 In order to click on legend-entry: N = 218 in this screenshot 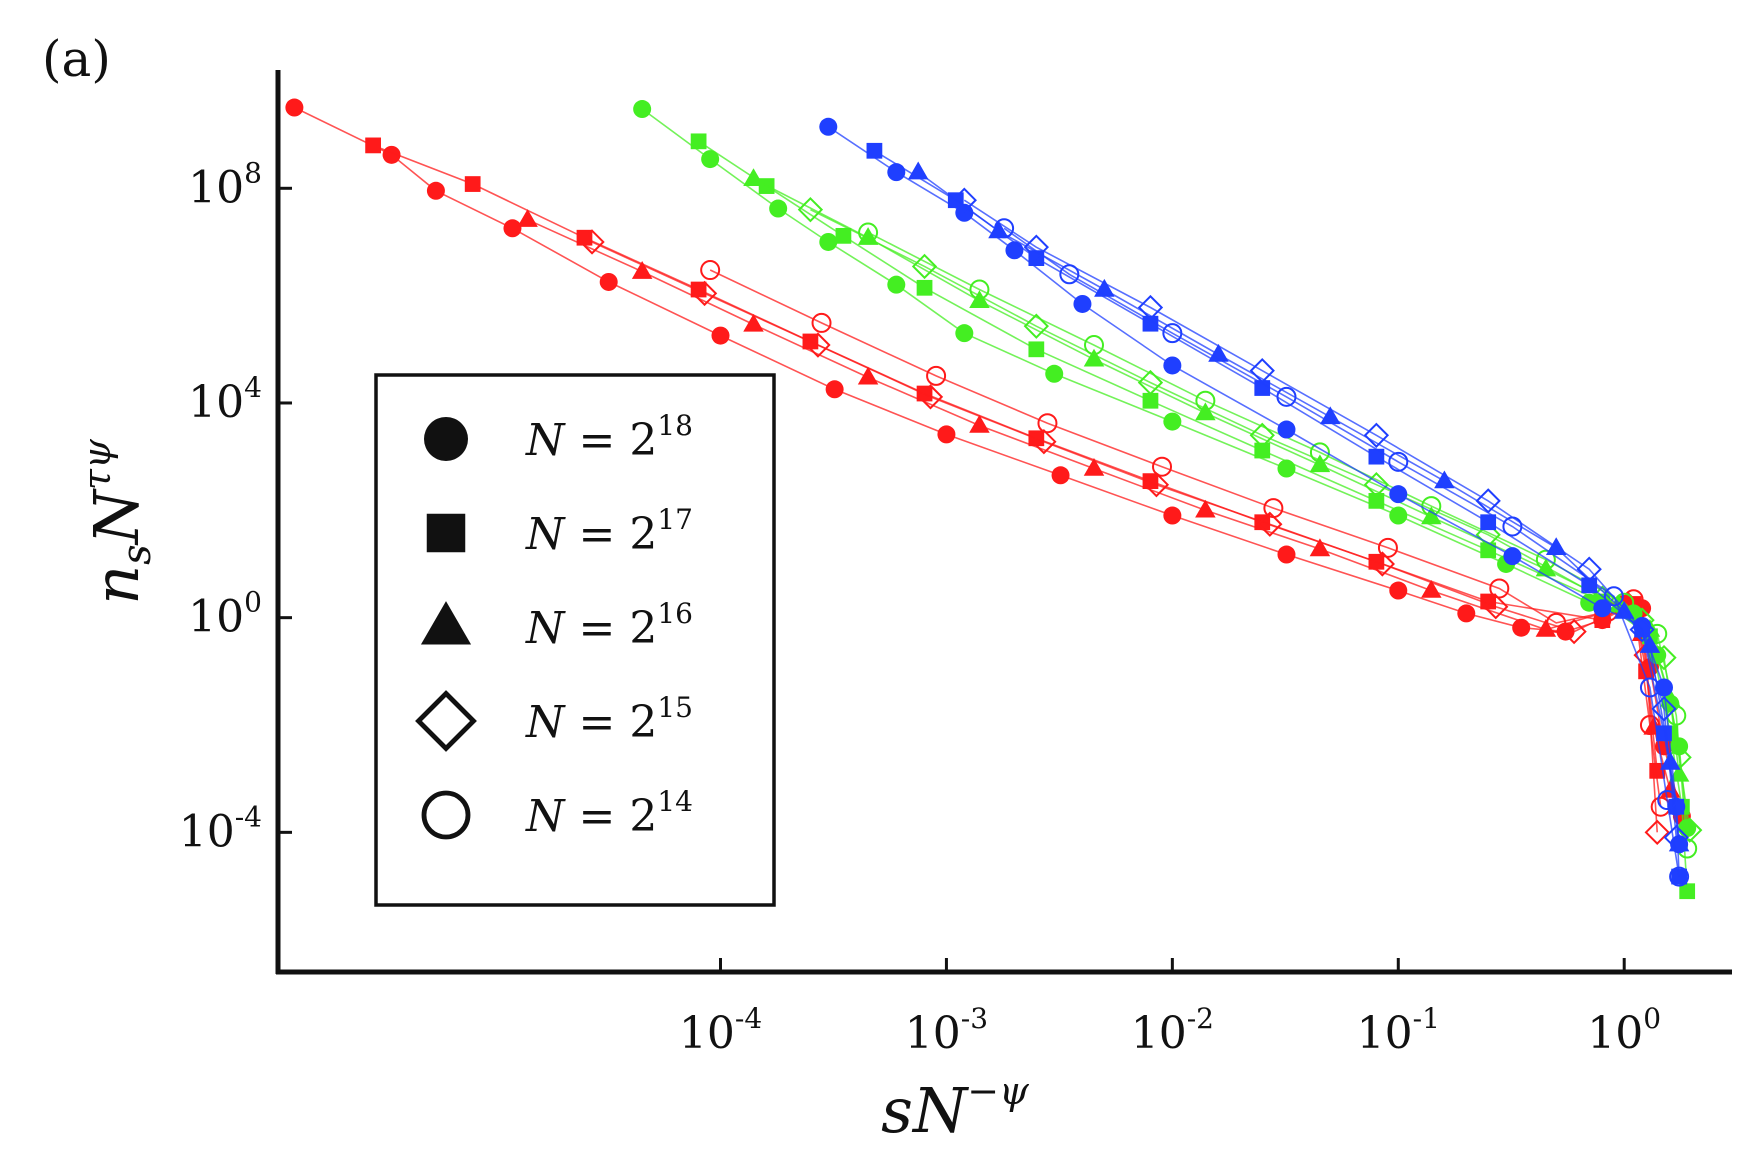, I will do `click(558, 437)`.